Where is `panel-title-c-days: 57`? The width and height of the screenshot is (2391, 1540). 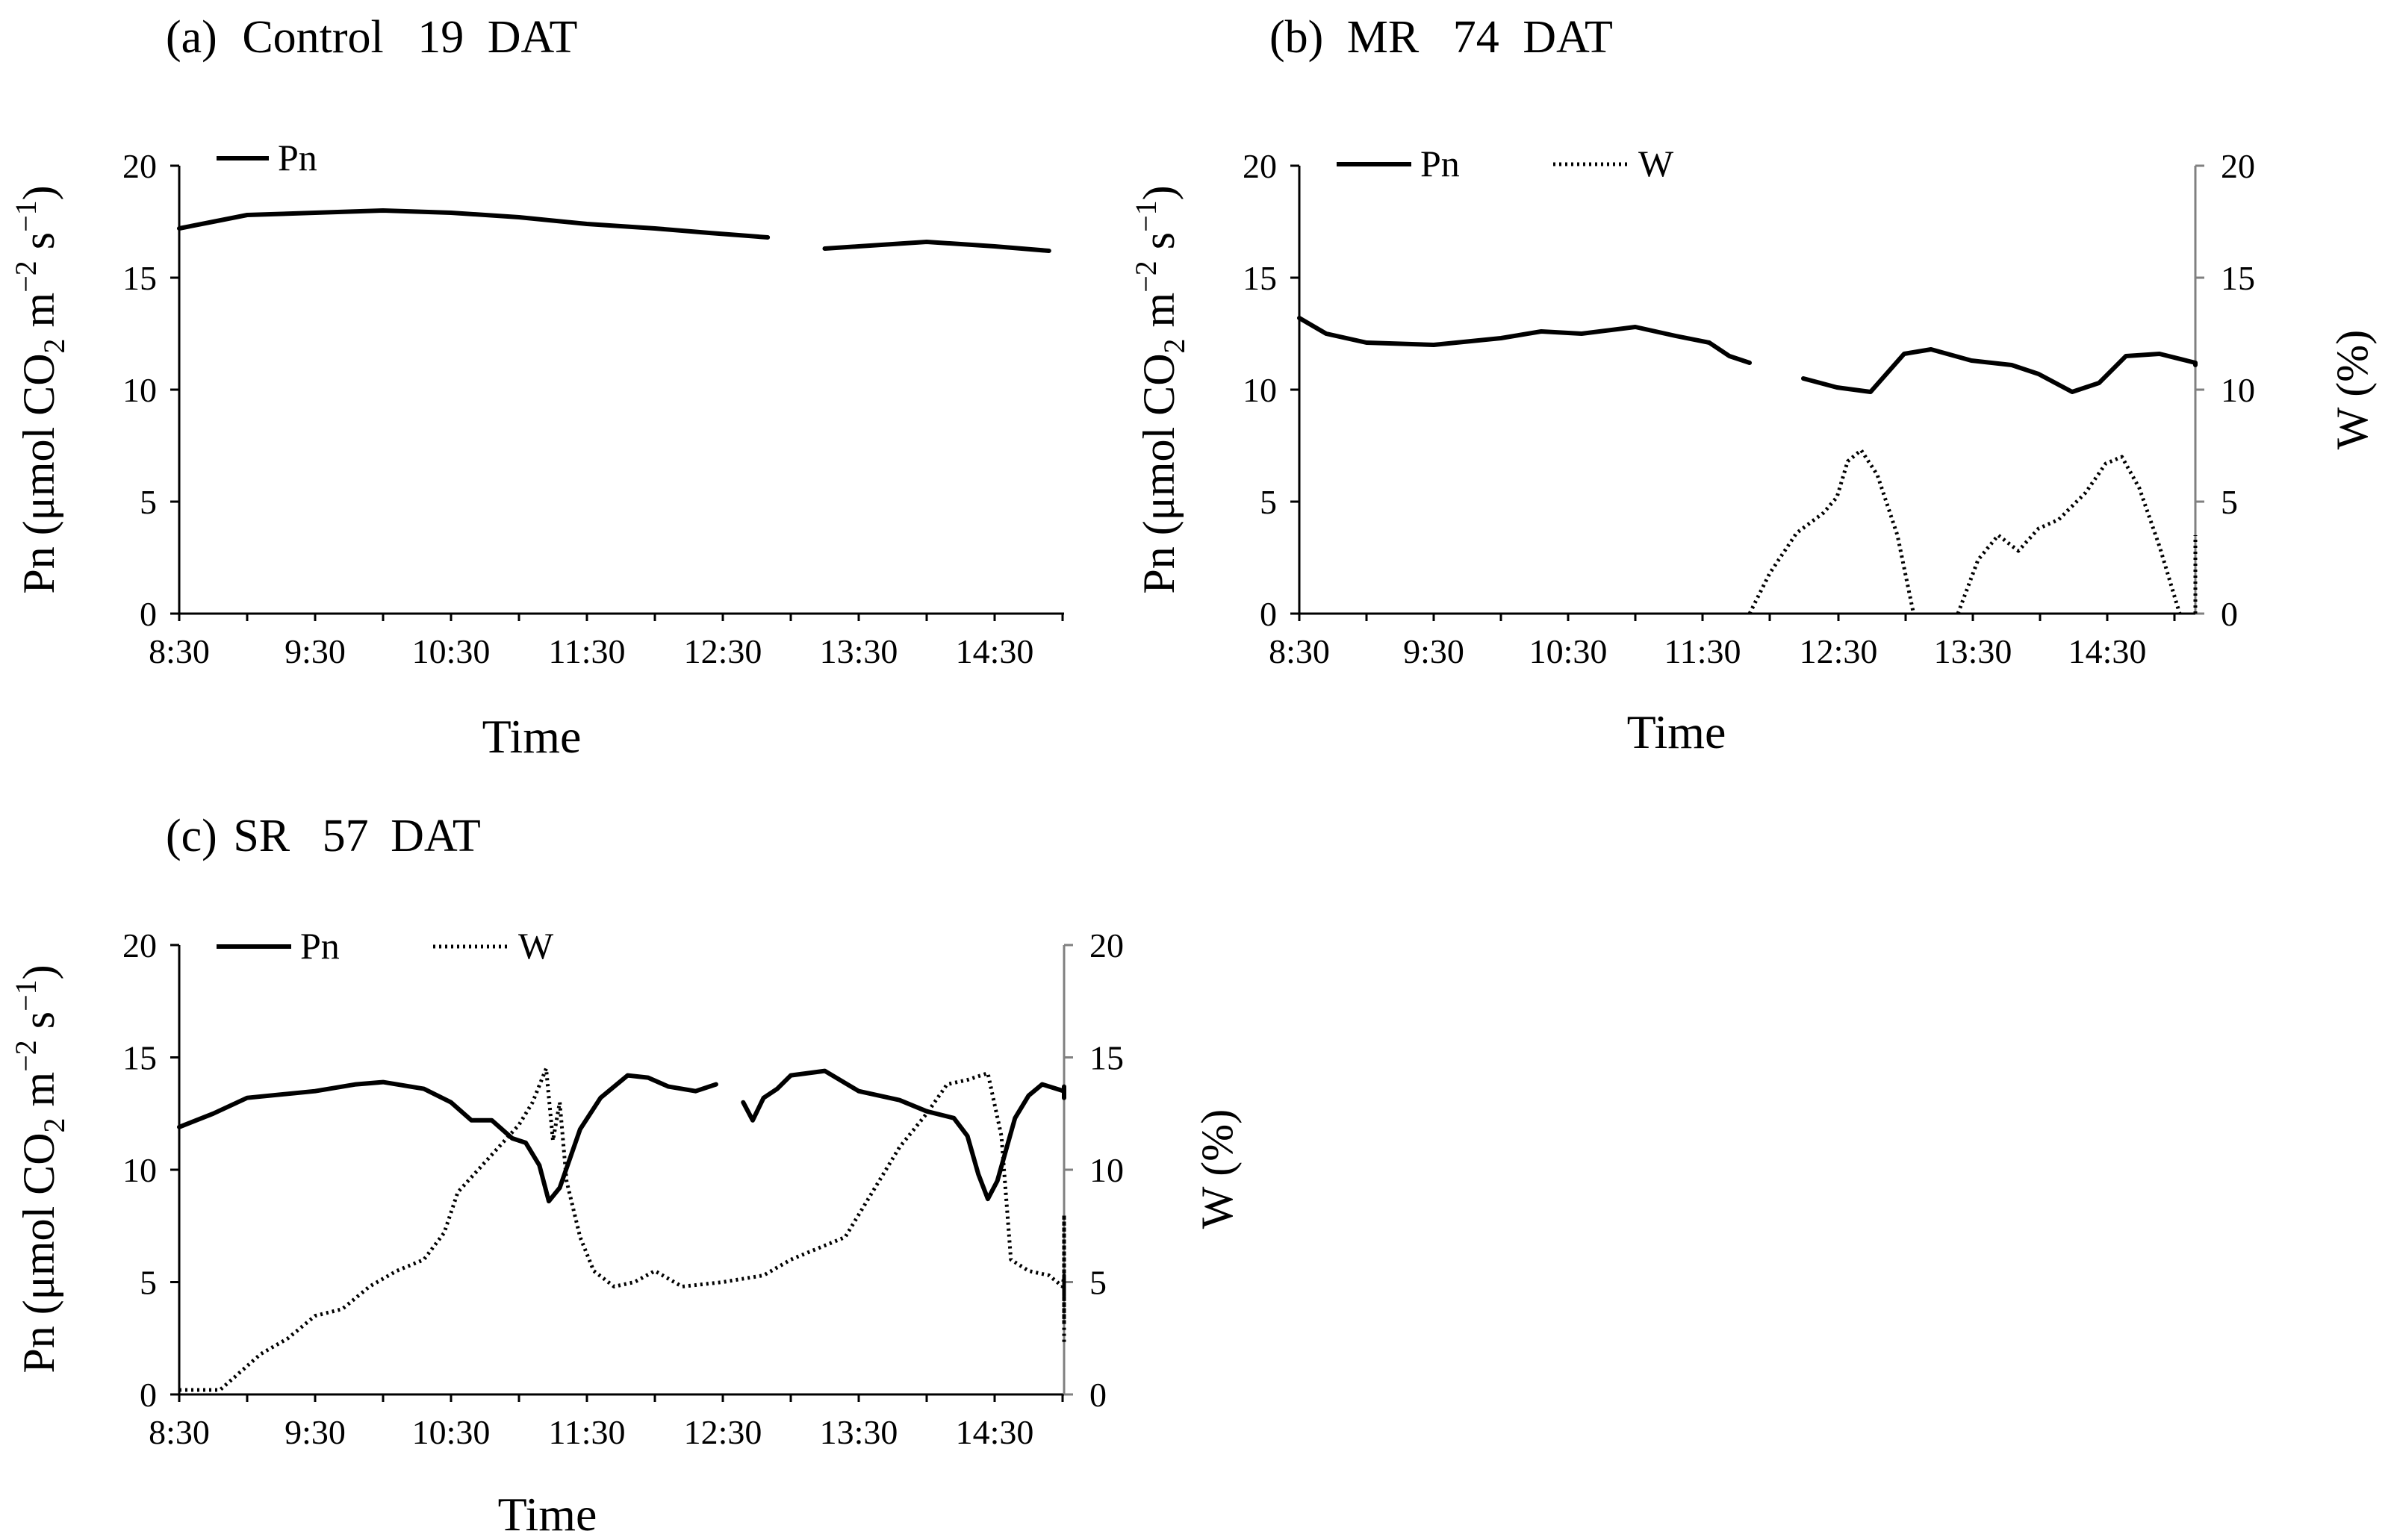
panel-title-c-days: 57 is located at coordinates (346, 836).